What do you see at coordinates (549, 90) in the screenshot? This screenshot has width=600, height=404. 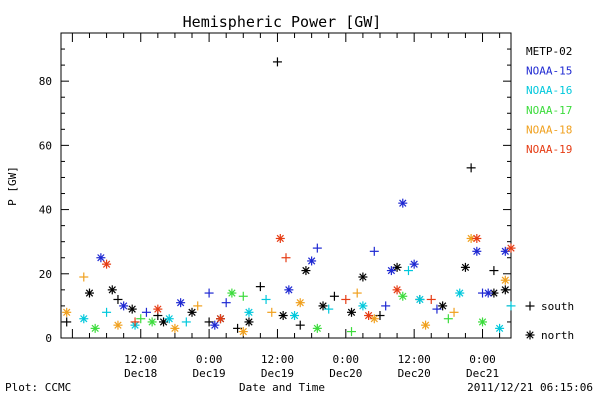 I see `legend-item: NOAA-16` at bounding box center [549, 90].